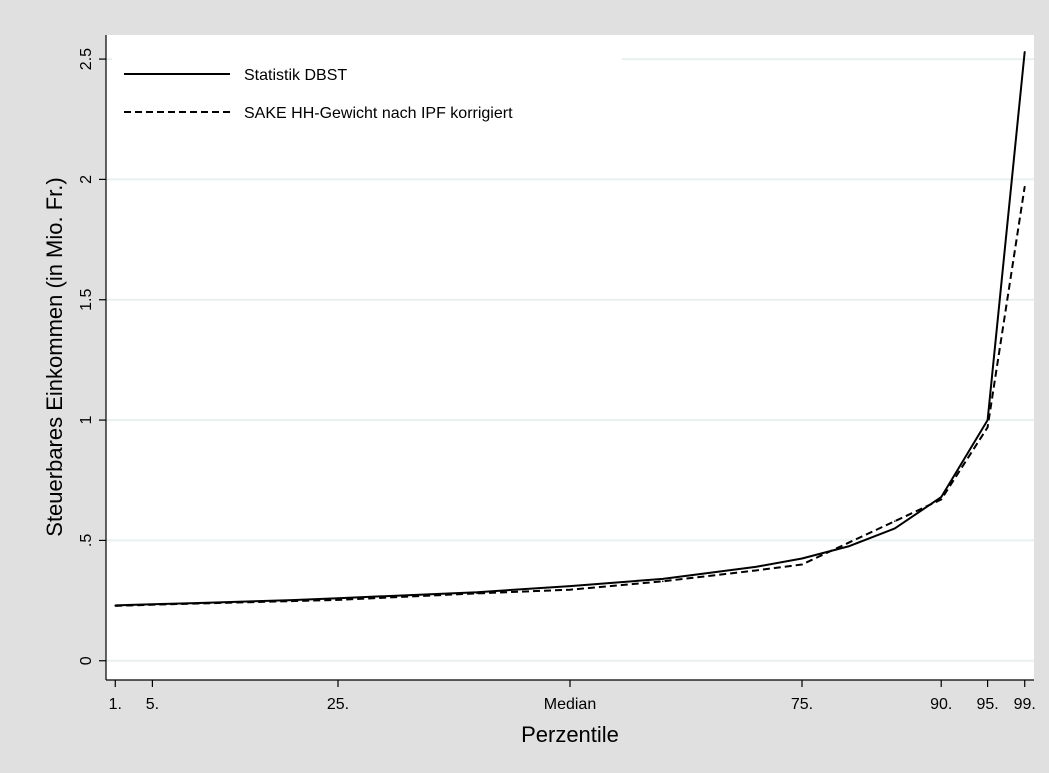  I want to click on y-tick-label-0: 0, so click(86, 660).